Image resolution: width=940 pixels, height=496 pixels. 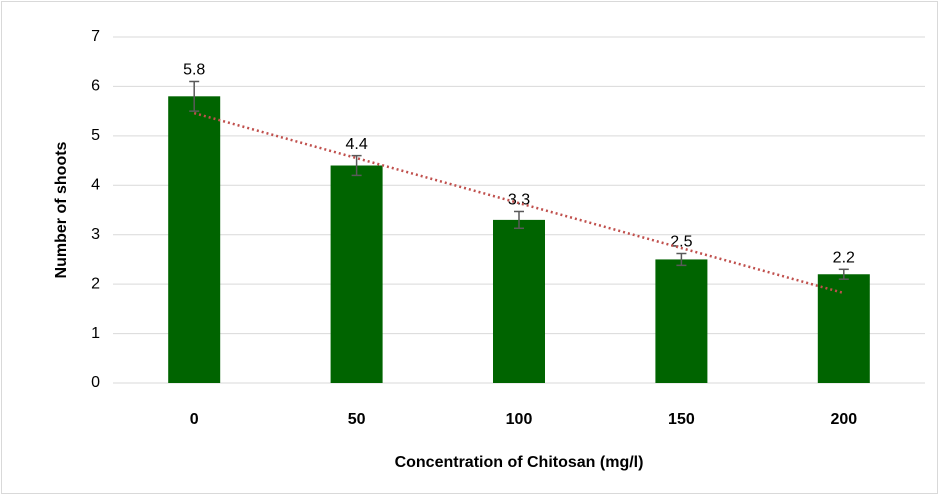 I want to click on x-tick-label: 0, so click(x=194, y=419).